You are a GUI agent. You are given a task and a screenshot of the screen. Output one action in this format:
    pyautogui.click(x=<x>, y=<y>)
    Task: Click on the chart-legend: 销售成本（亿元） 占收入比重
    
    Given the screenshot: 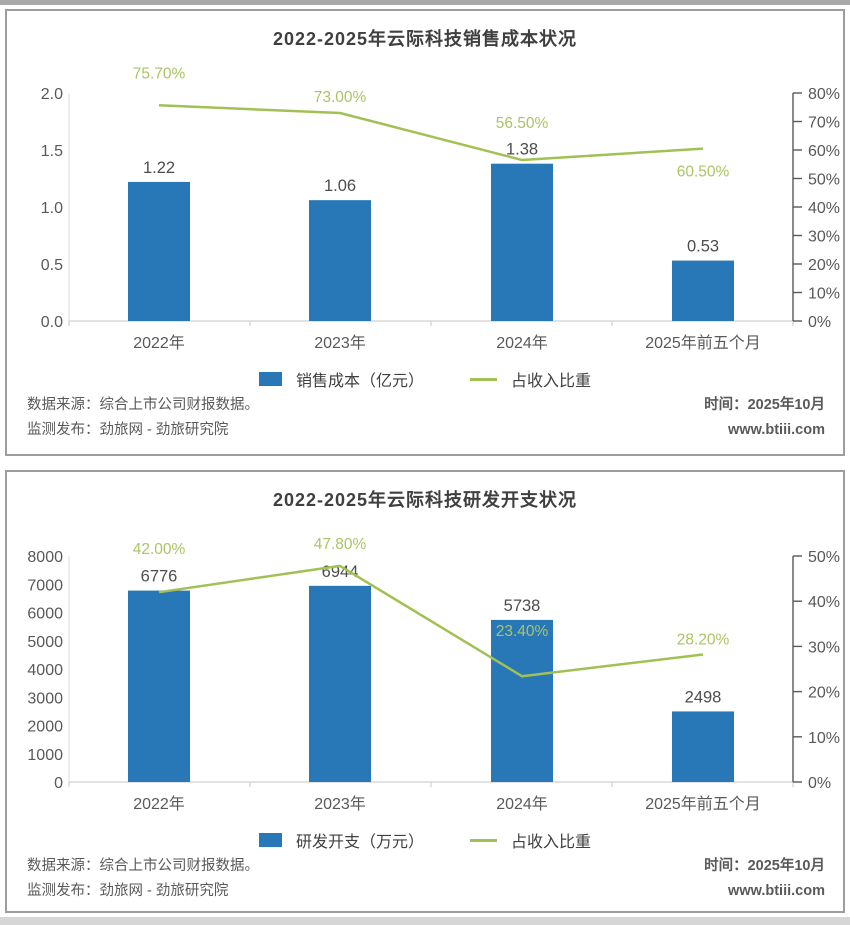 What is the action you would take?
    pyautogui.click(x=425, y=379)
    